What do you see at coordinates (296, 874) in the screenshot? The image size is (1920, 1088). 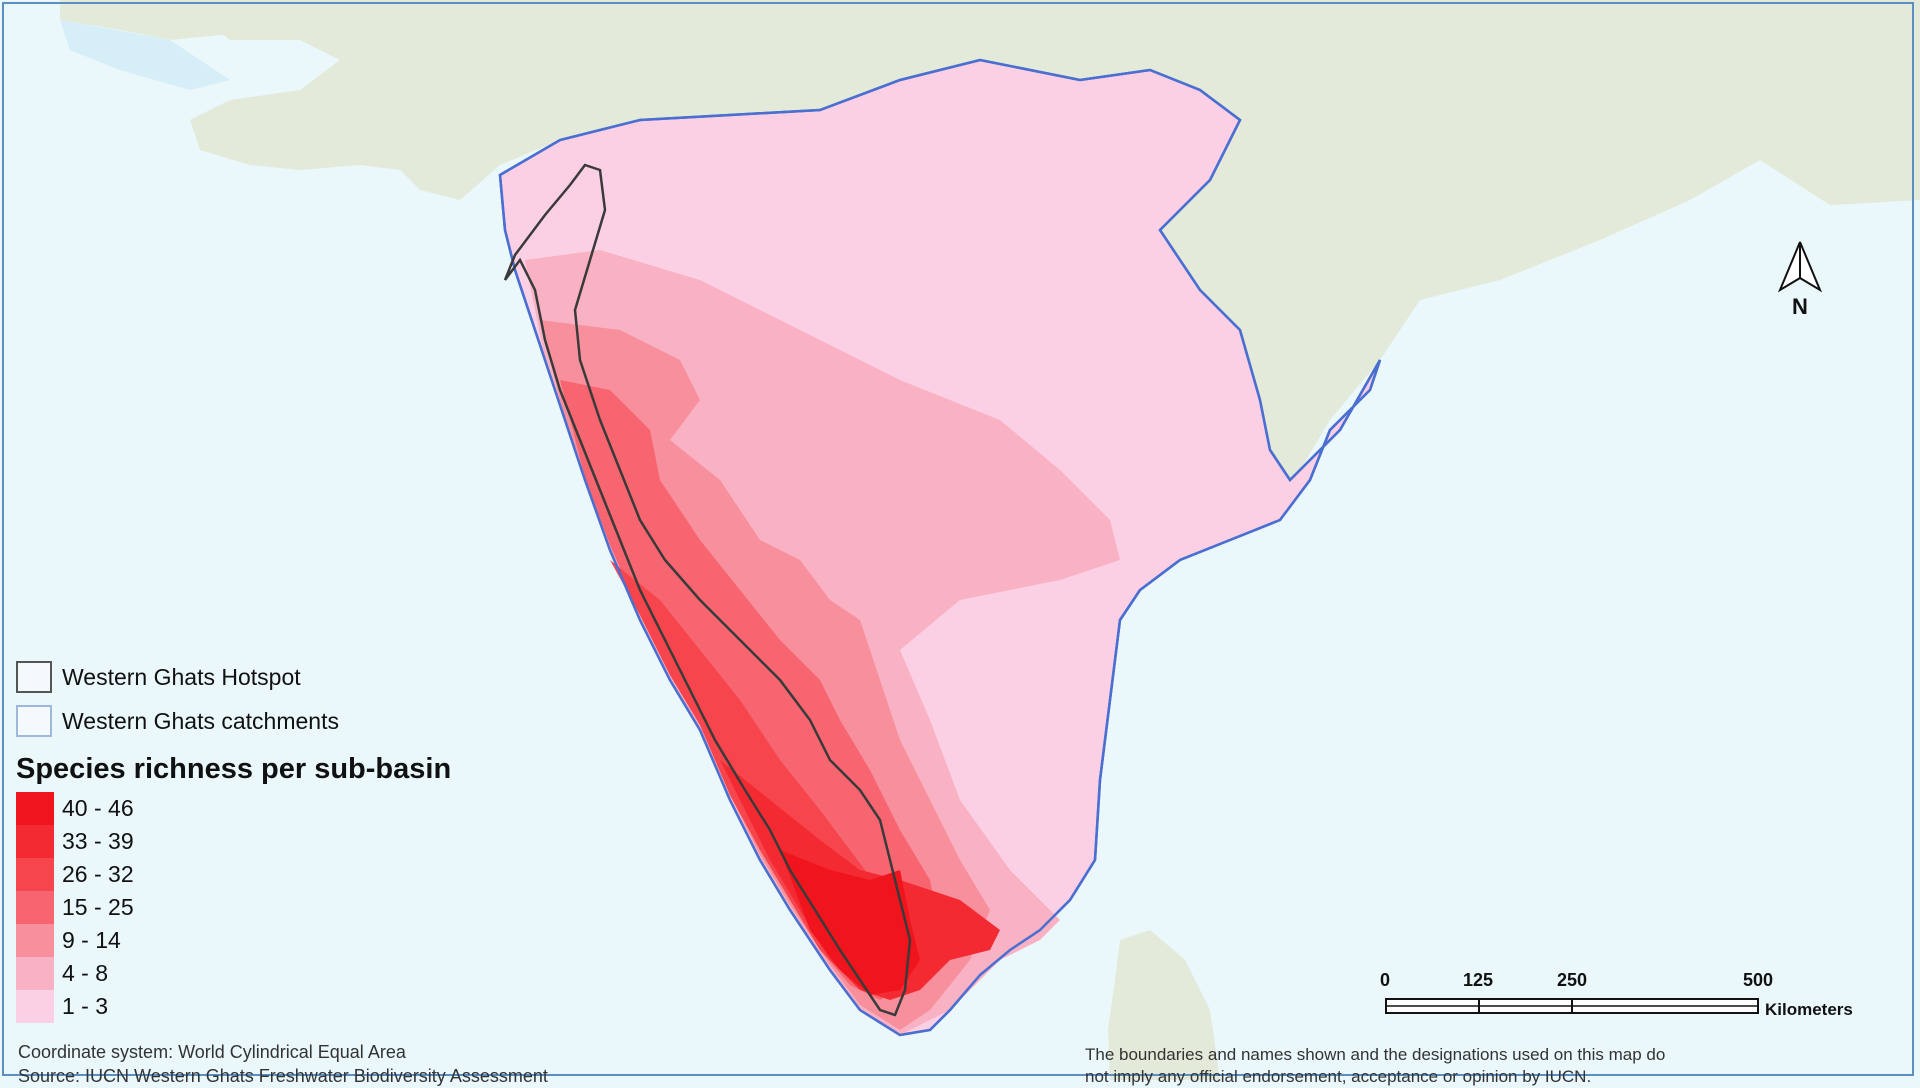 I see `legend-class-row: 26 - 32` at bounding box center [296, 874].